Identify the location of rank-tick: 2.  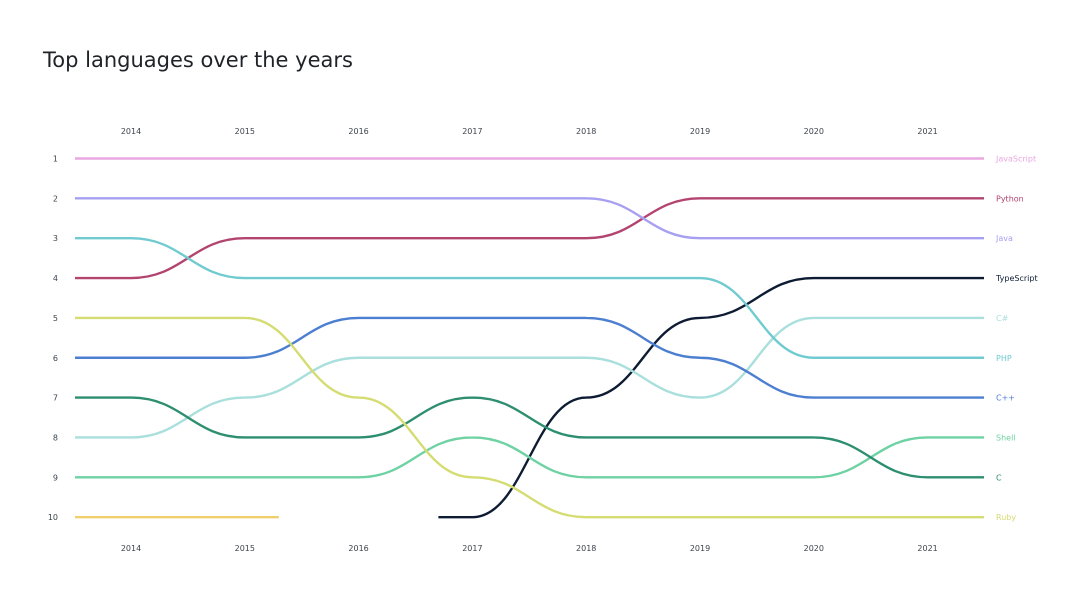
(55, 198).